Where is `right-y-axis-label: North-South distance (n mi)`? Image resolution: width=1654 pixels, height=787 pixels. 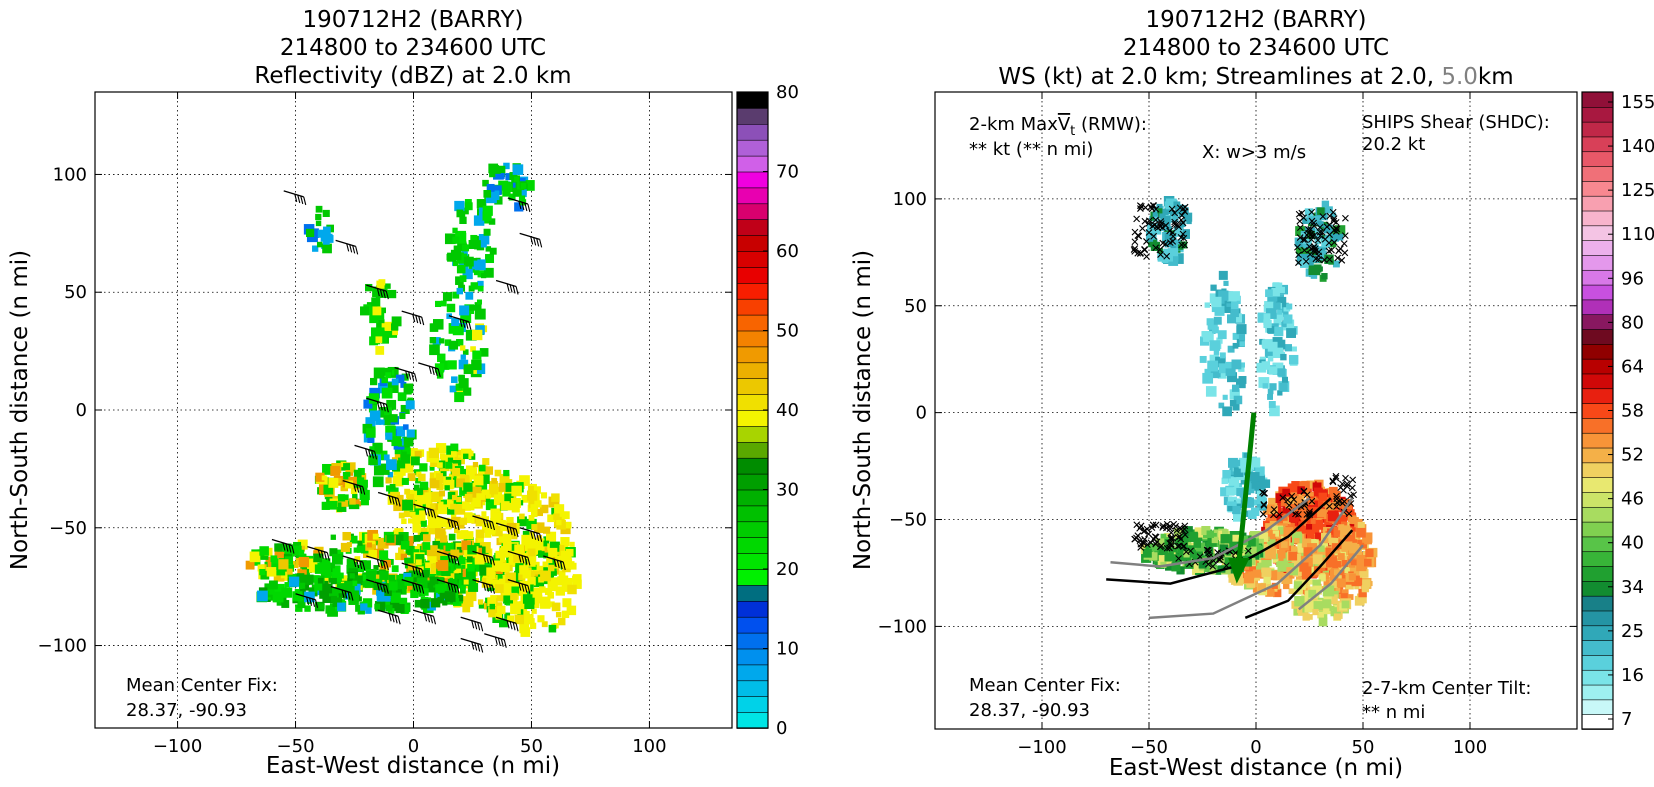
right-y-axis-label: North-South distance (n mi) is located at coordinates (863, 410).